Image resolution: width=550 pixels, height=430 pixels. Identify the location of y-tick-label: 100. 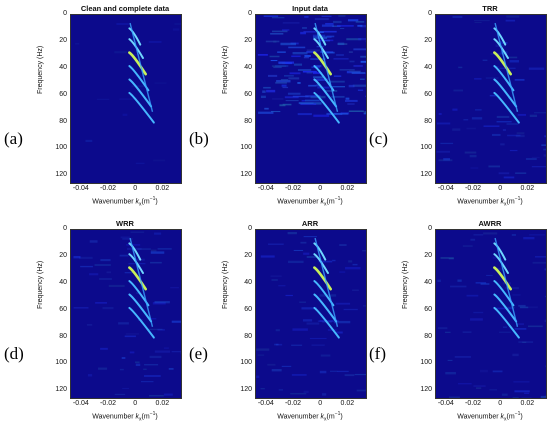
(61, 148).